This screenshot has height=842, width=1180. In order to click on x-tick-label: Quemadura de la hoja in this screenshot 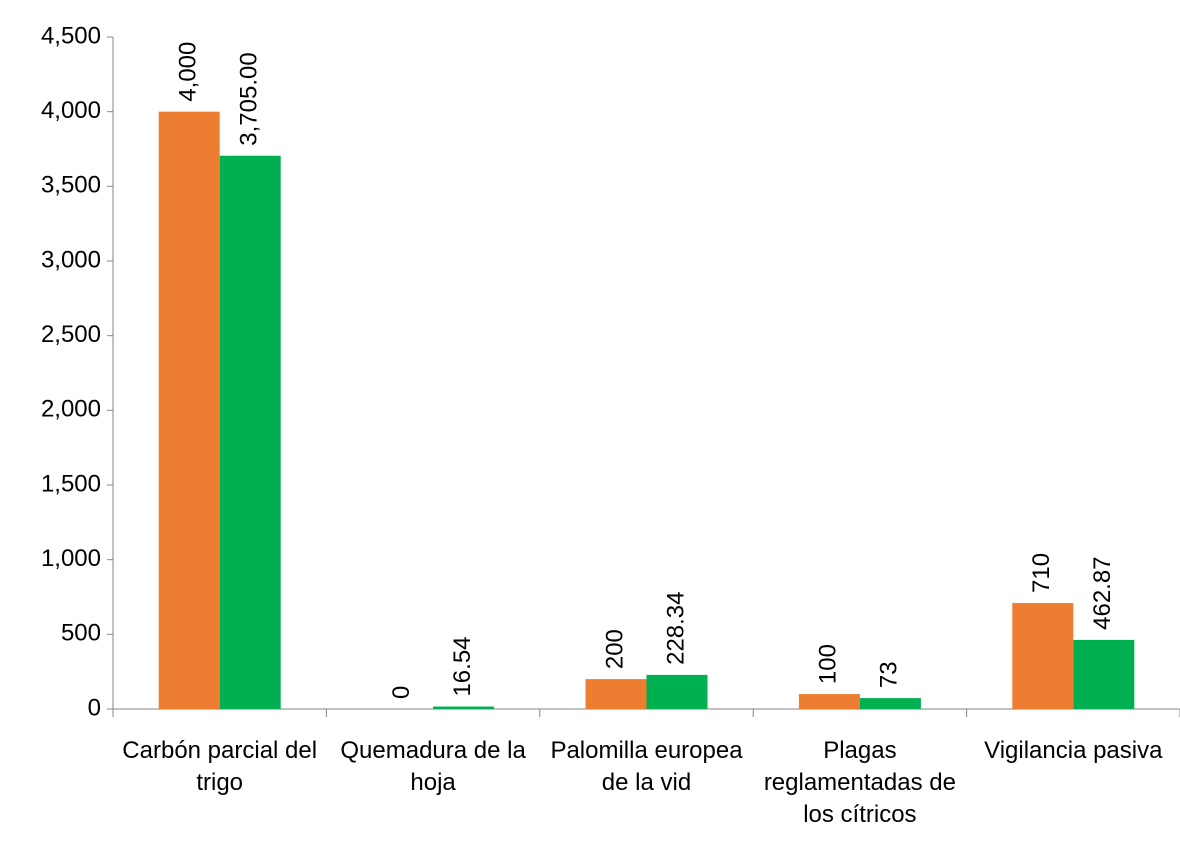, I will do `click(433, 766)`.